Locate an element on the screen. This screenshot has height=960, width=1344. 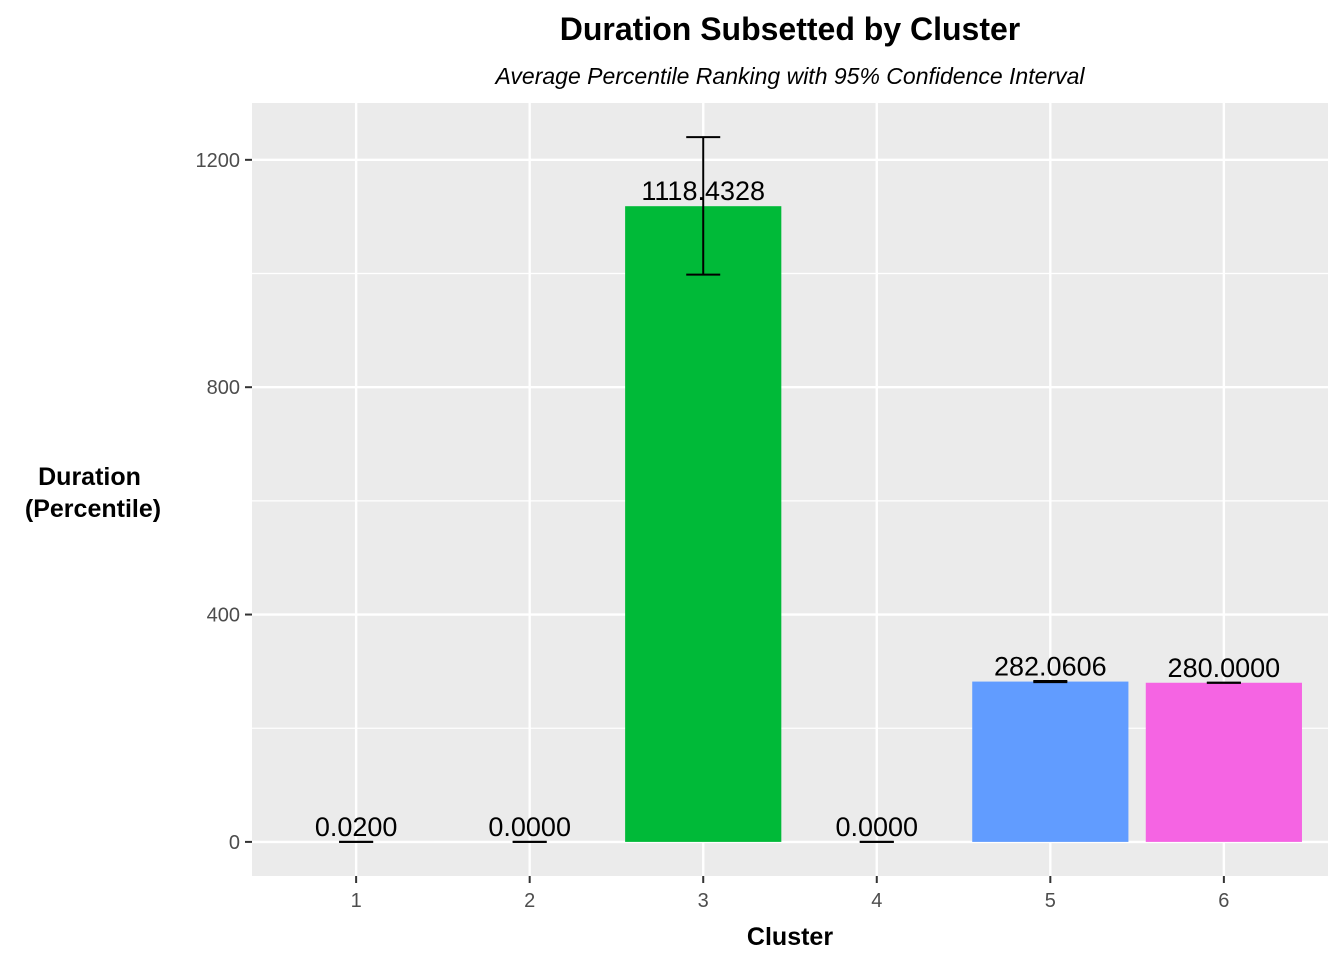
chart-title: Duration Subsetted by Cluster is located at coordinates (790, 29).